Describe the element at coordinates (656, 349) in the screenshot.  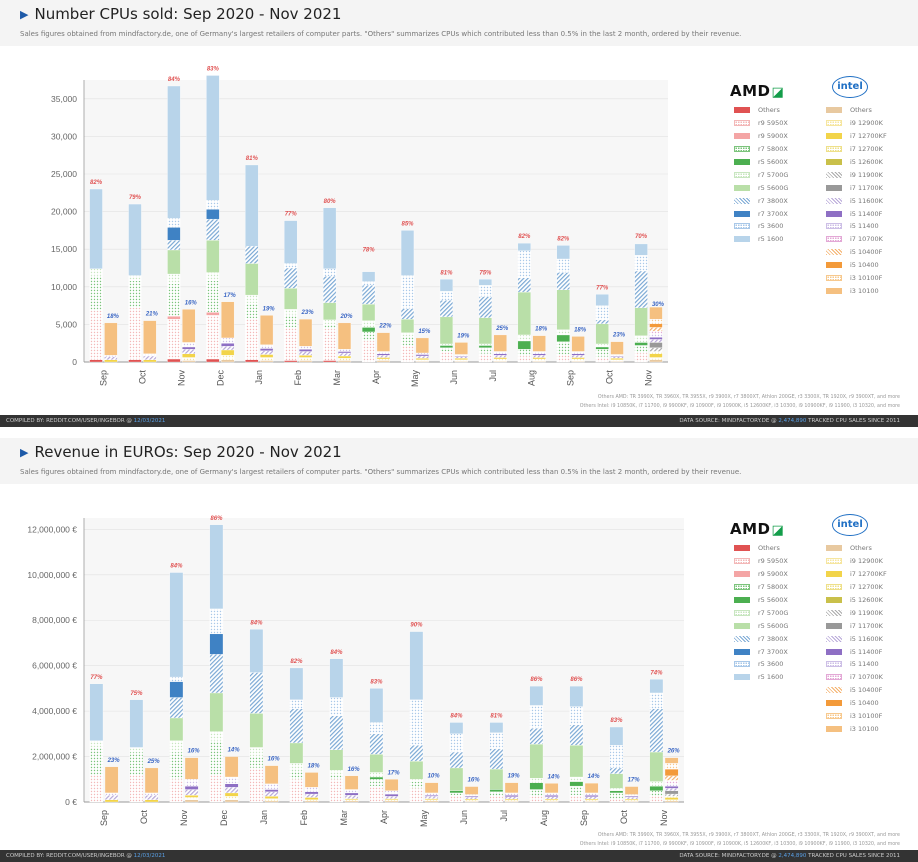
I see `bar-segment-intel-i9-11900k` at that location.